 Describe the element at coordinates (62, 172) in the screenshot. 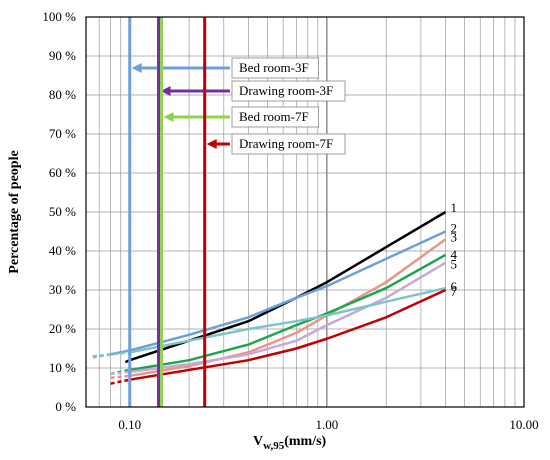

I see `y-tick-label: 60 %` at that location.